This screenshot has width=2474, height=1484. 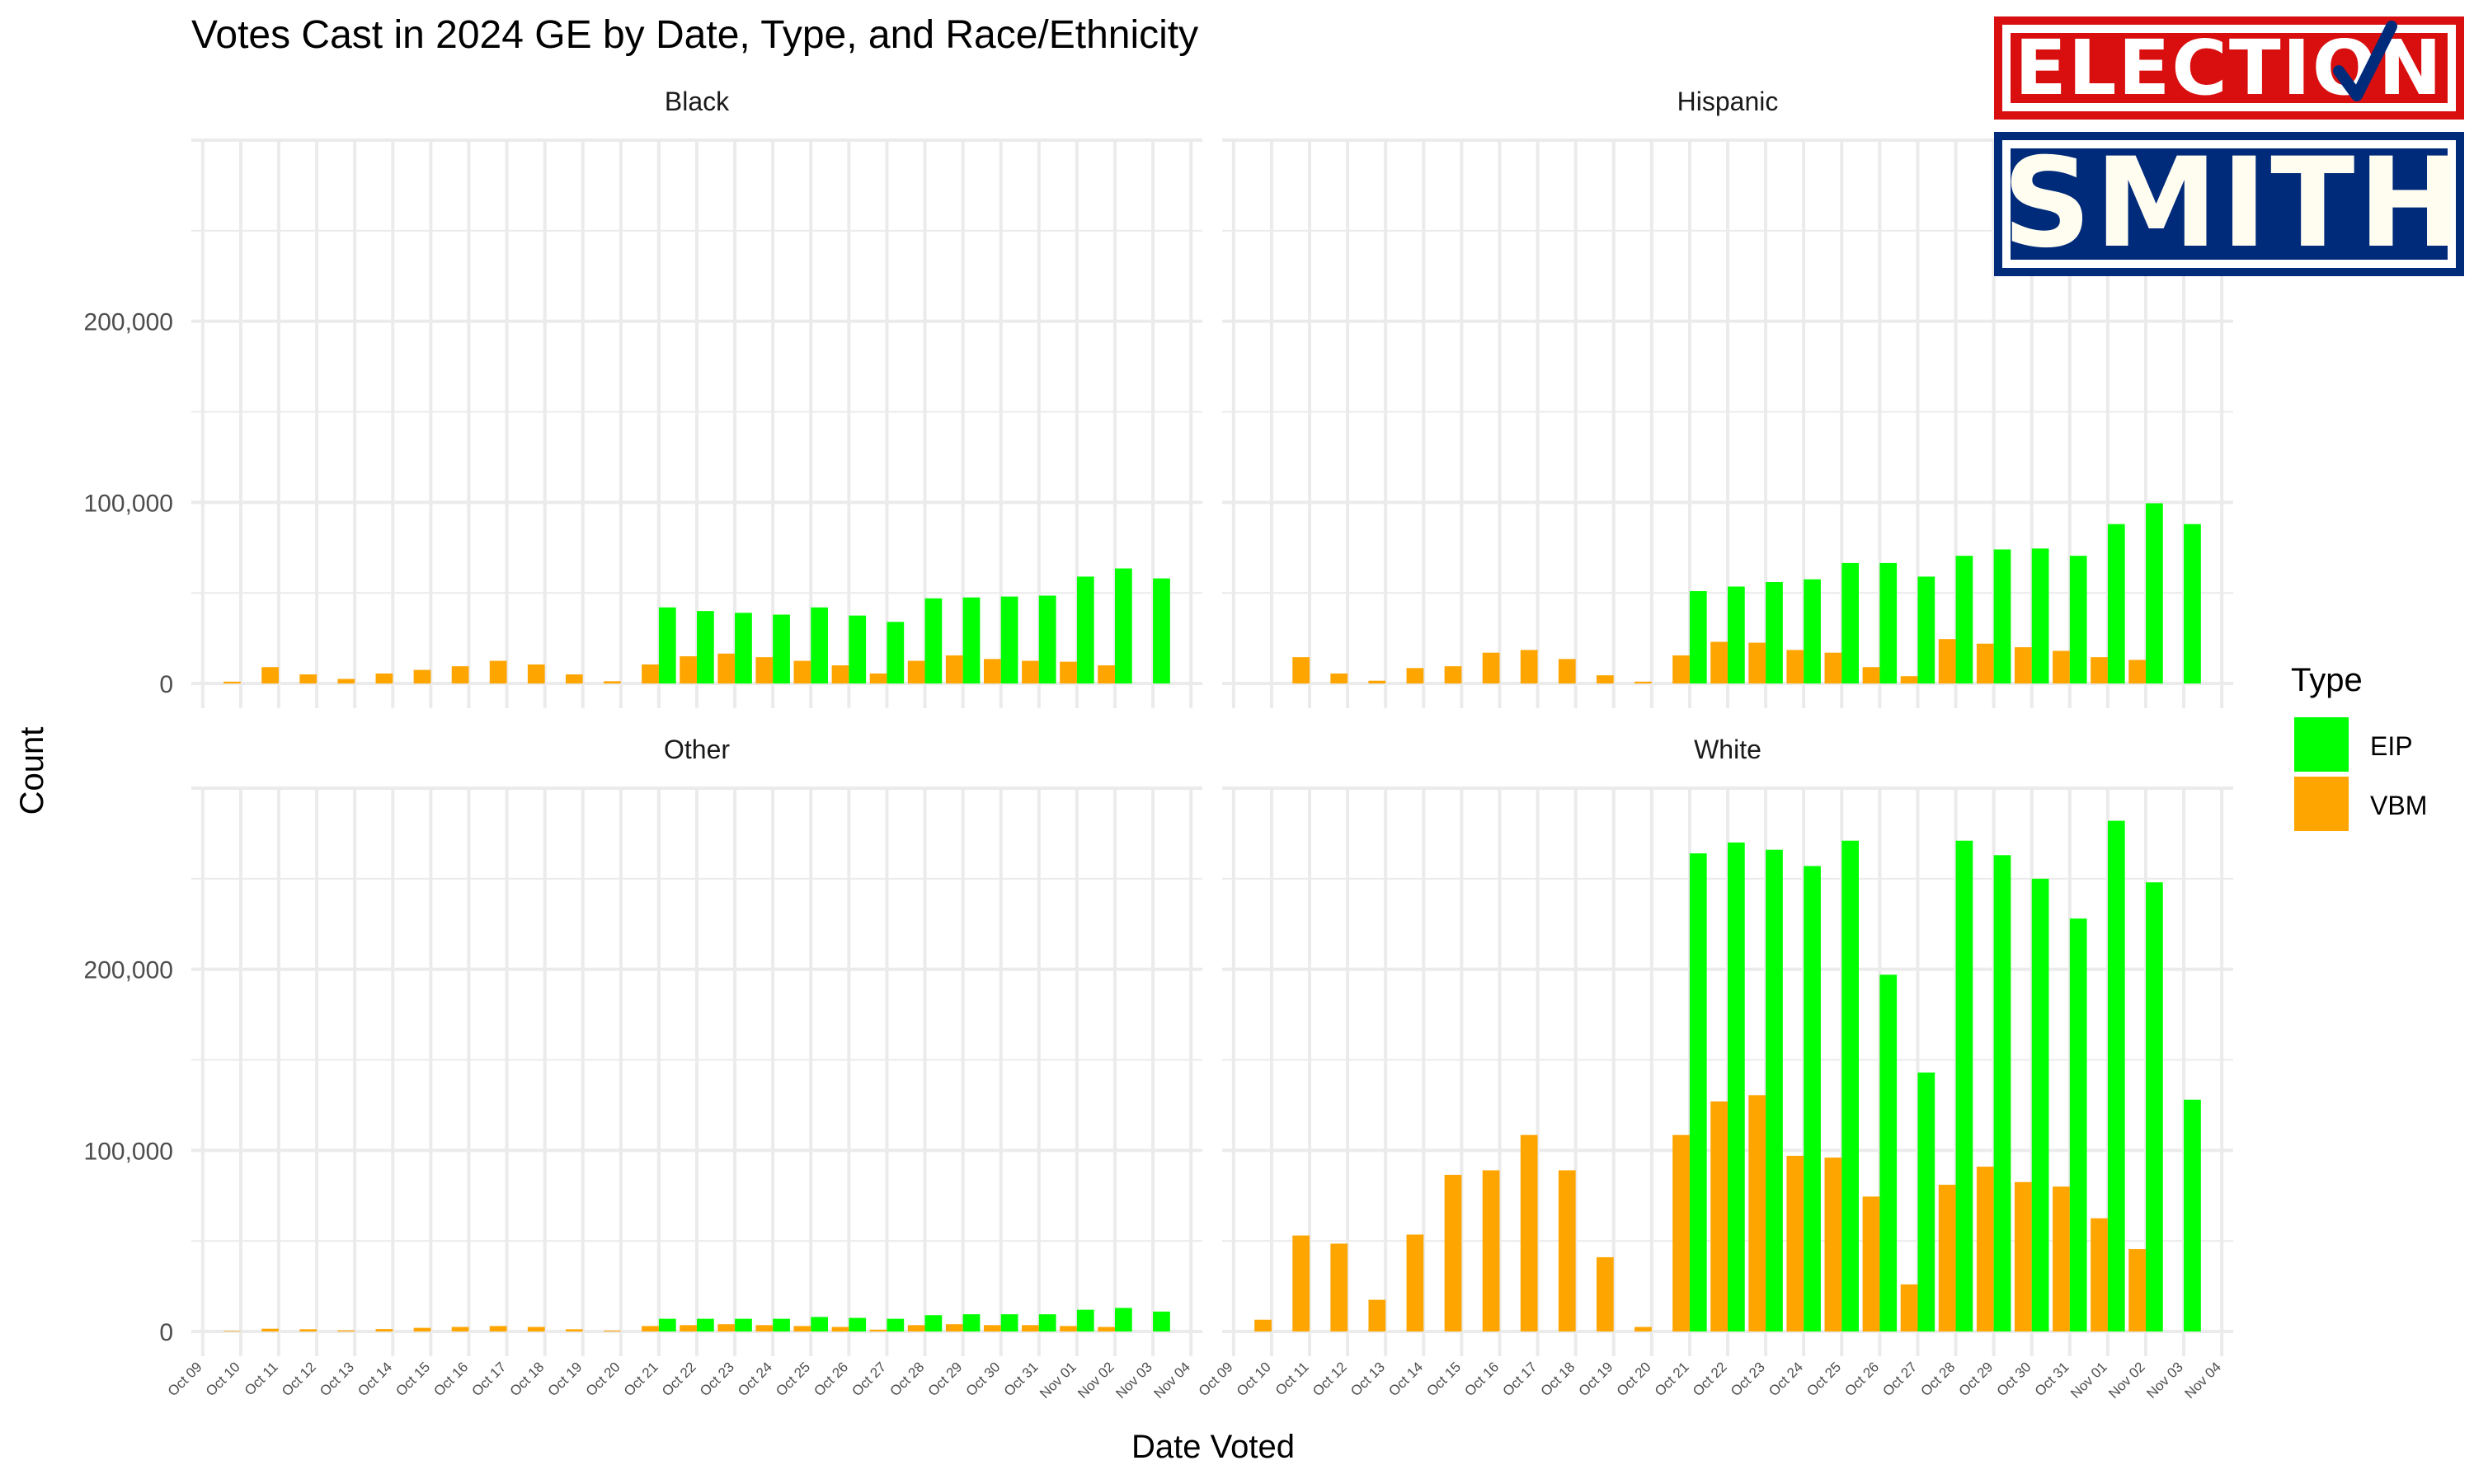 I want to click on x-tick-label: Oct 22, so click(x=1710, y=1379).